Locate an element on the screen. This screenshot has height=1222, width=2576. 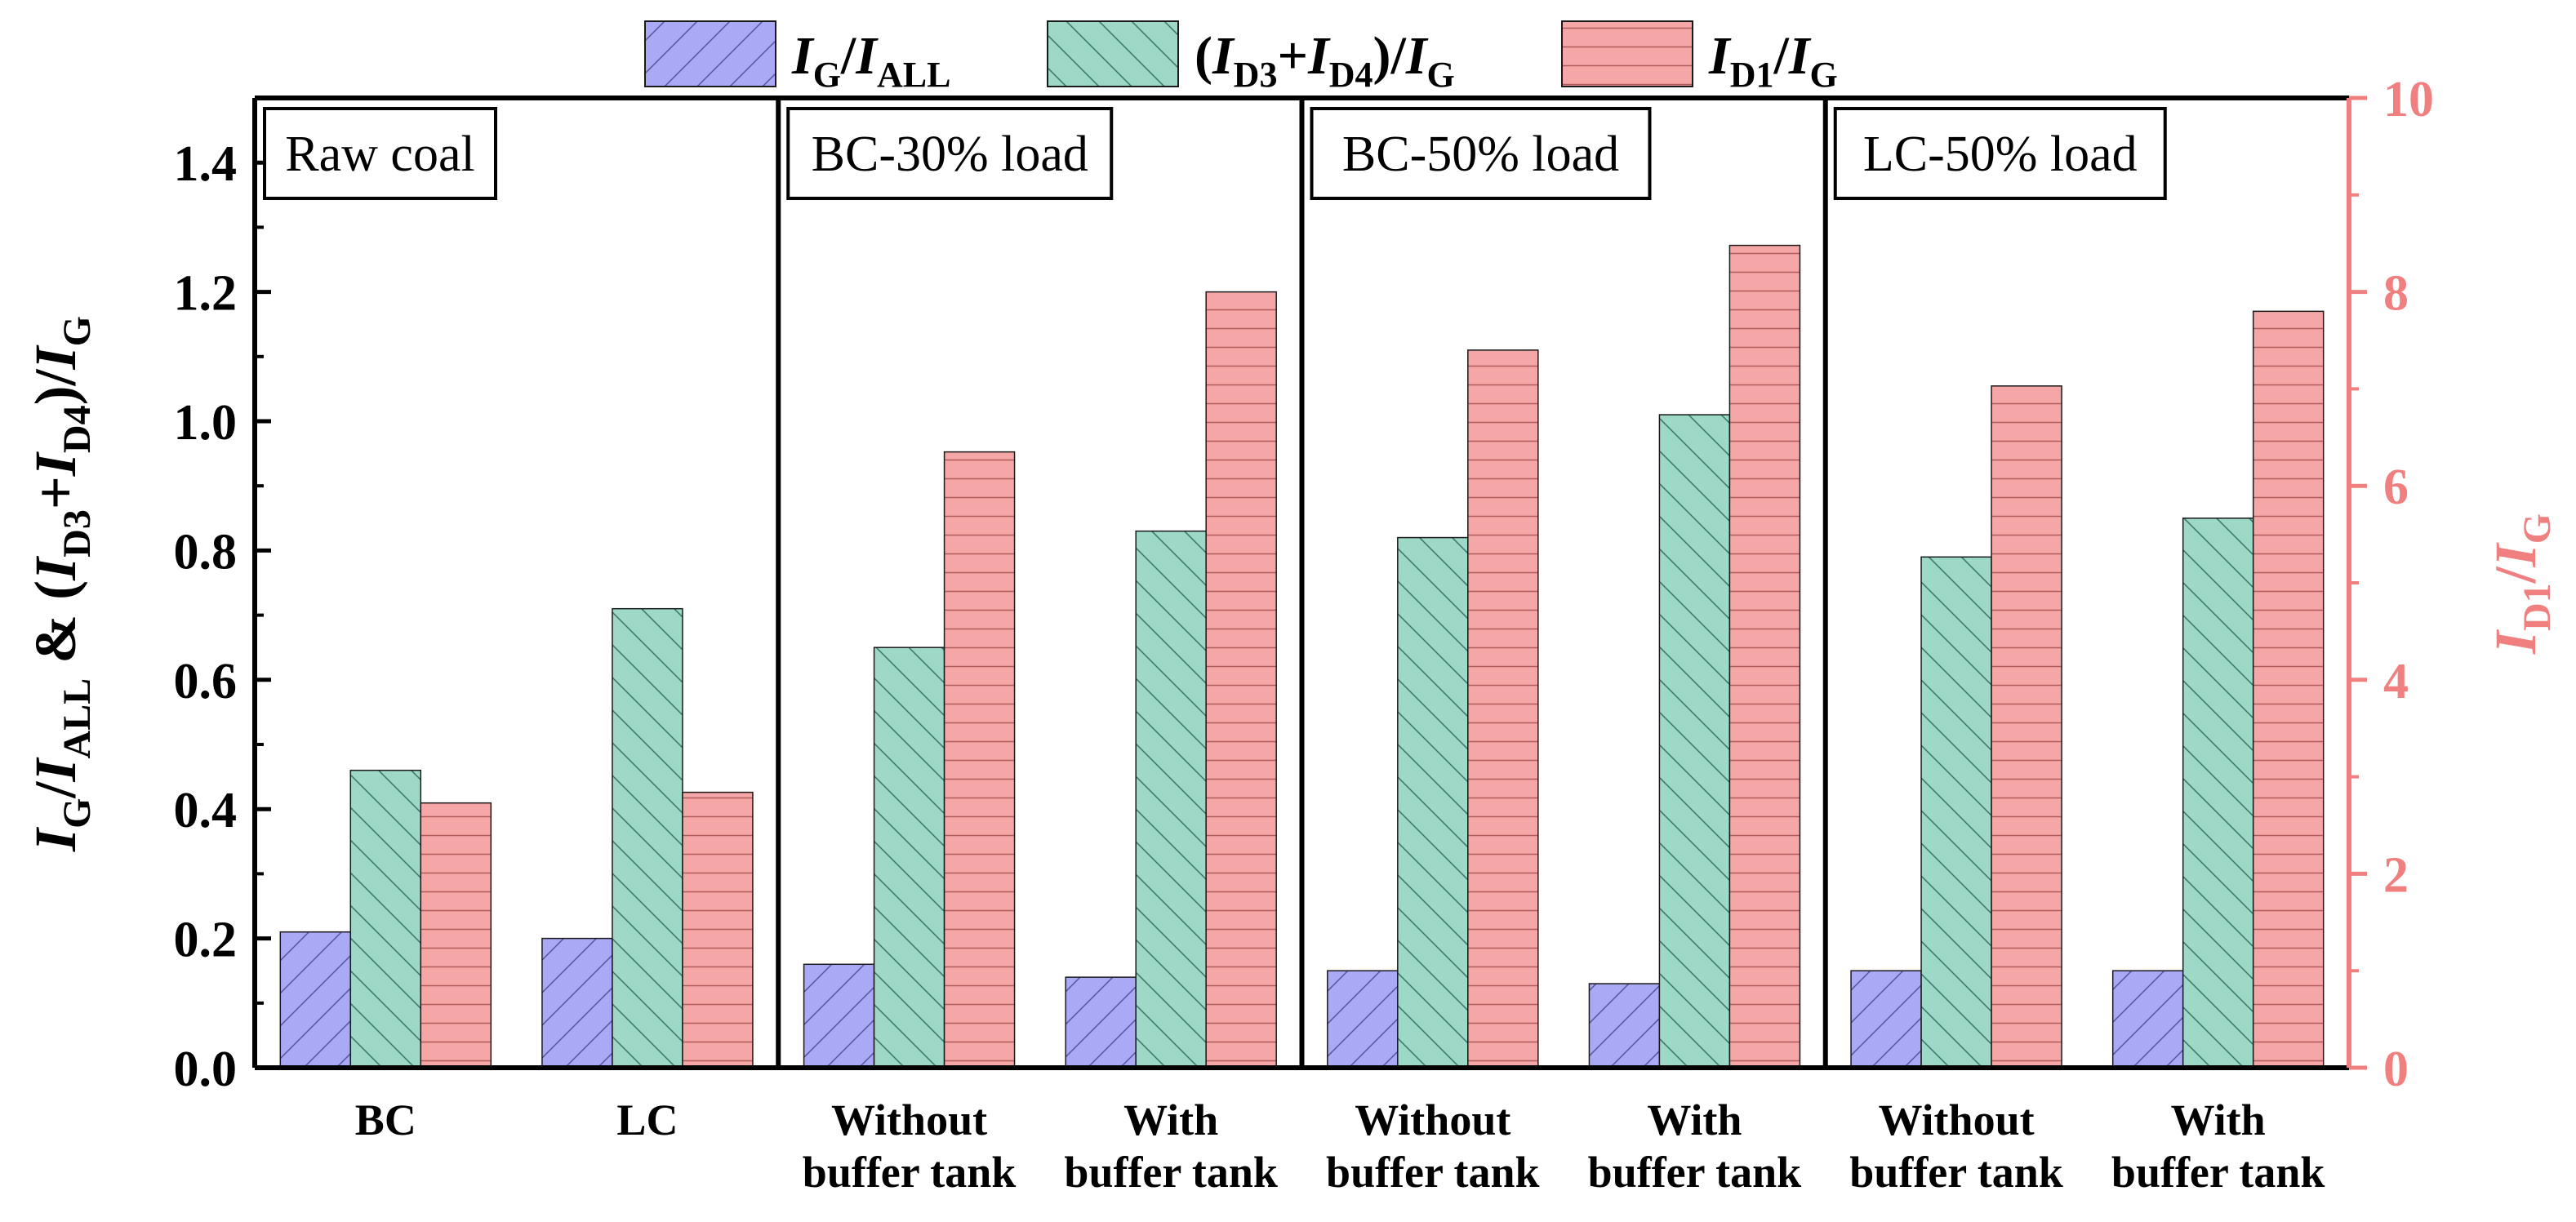
left-tick-label: 1.2 is located at coordinates (206, 294).